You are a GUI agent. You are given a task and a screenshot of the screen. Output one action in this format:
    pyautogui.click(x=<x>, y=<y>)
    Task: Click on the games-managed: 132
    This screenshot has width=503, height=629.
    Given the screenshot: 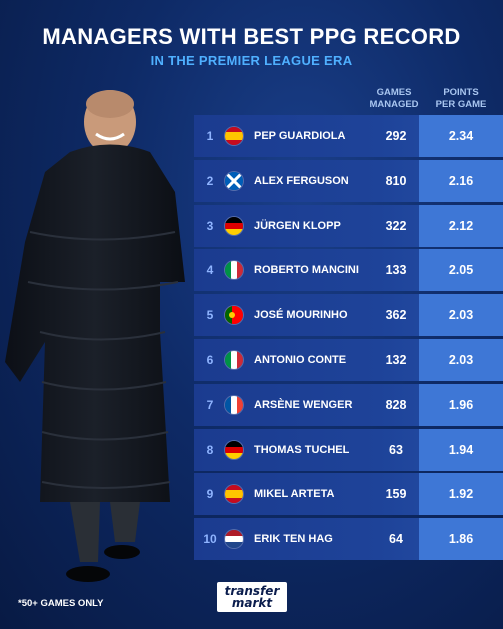 What is the action you would take?
    pyautogui.click(x=396, y=360)
    